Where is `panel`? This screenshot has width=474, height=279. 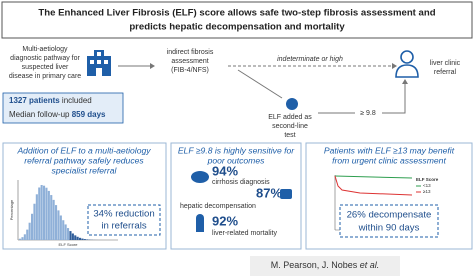 panel is located at coordinates (236, 196).